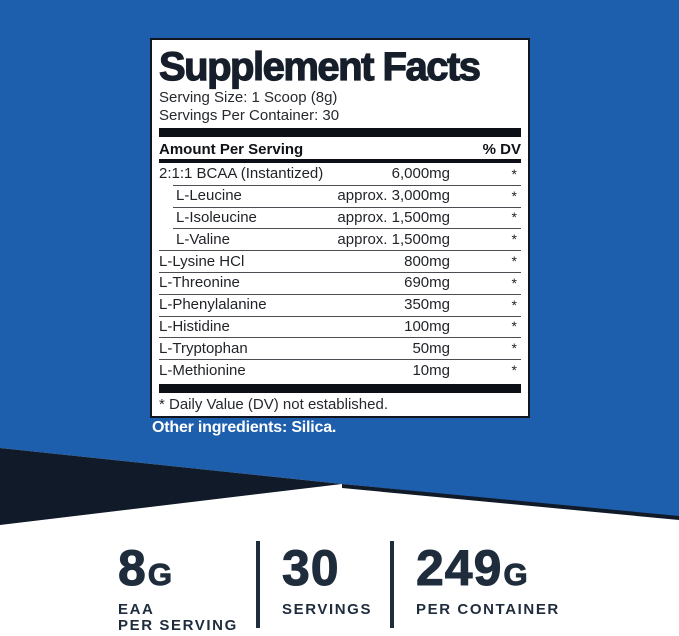 This screenshot has width=679, height=636. I want to click on table-row: L-Methionine 10mg *, so click(340, 370).